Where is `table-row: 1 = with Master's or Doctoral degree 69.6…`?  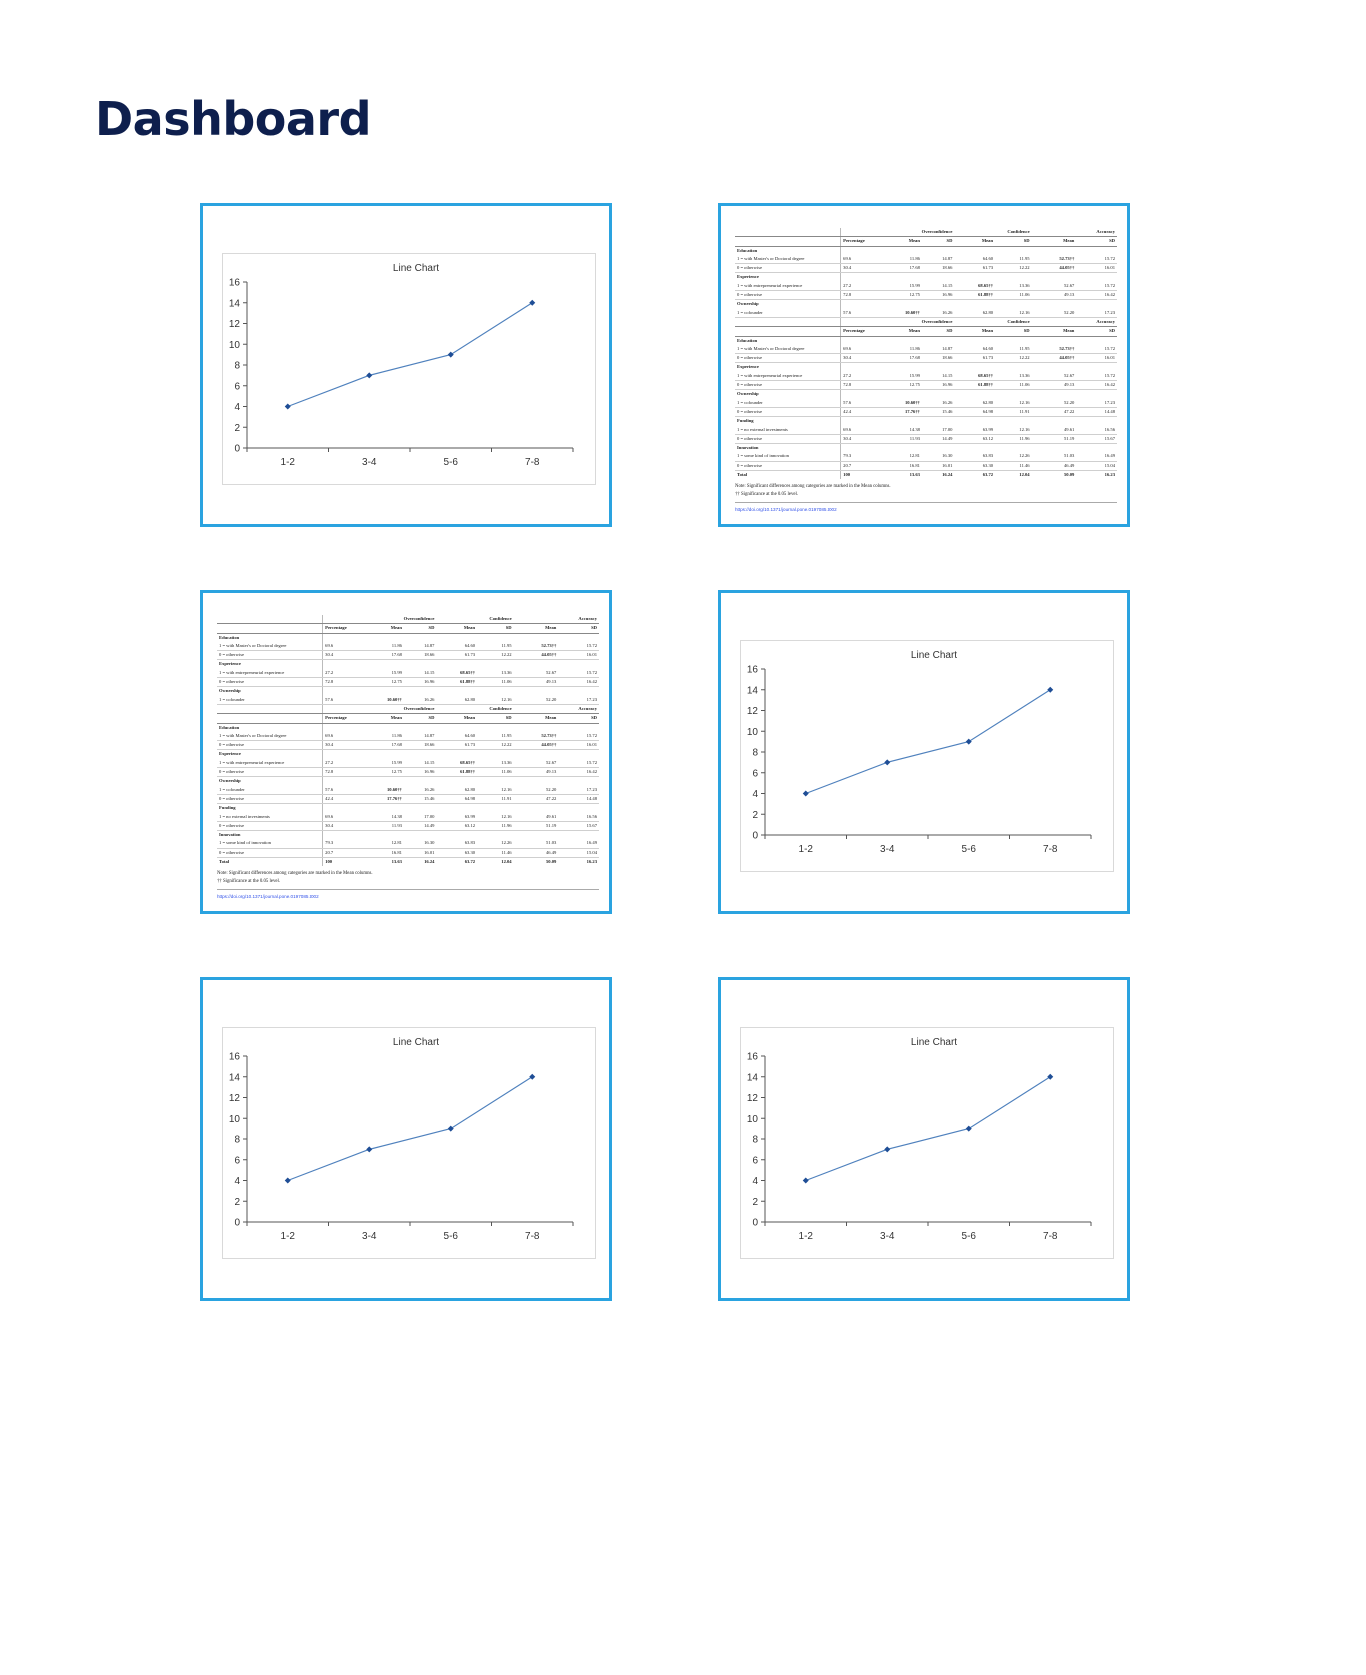
table-row: 1 = with Master's or Doctoral degree 69.6… is located at coordinates (408, 646).